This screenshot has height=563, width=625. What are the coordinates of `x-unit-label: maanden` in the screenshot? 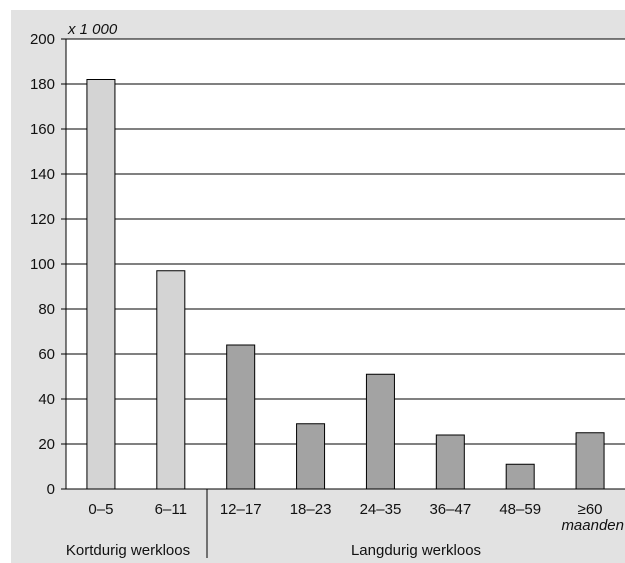 It's located at (592, 525).